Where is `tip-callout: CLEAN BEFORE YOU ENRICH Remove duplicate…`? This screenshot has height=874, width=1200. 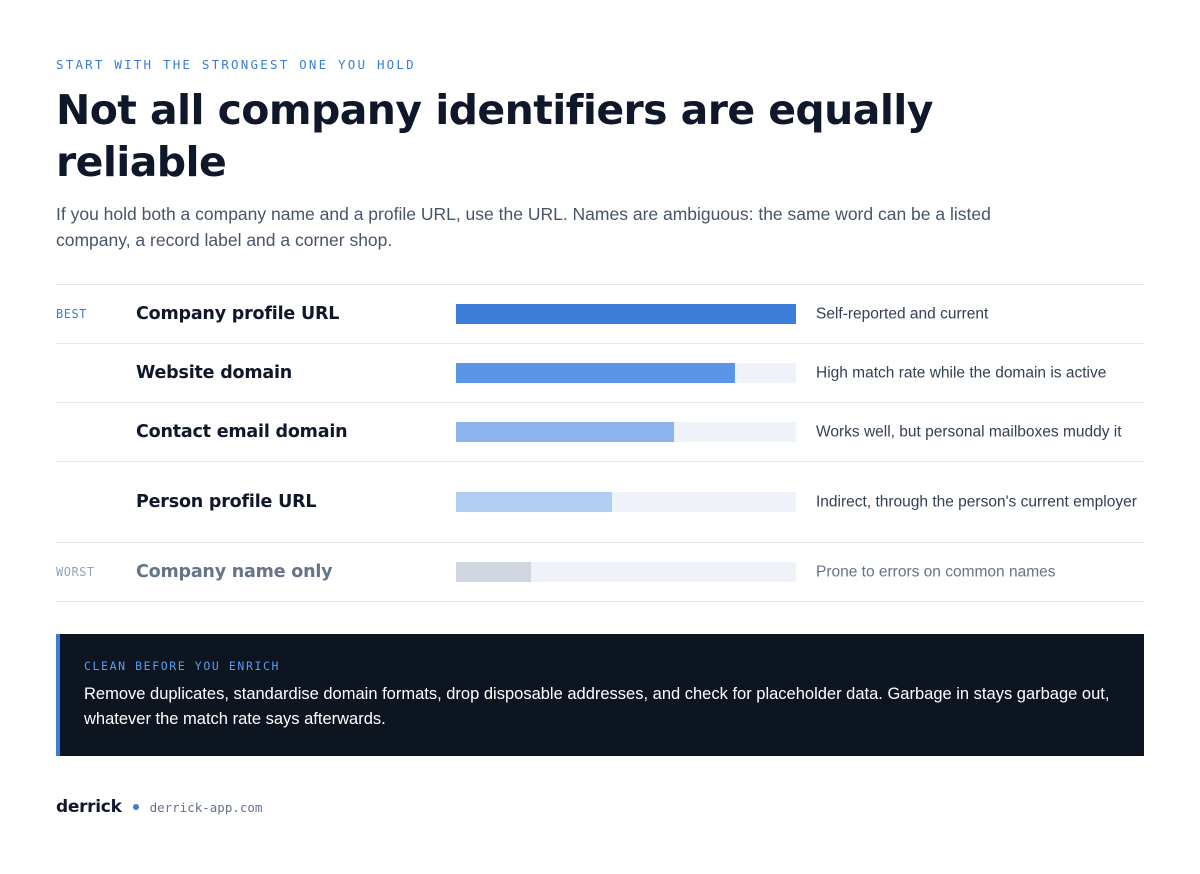 tip-callout: CLEAN BEFORE YOU ENRICH Remove duplicate… is located at coordinates (600, 695).